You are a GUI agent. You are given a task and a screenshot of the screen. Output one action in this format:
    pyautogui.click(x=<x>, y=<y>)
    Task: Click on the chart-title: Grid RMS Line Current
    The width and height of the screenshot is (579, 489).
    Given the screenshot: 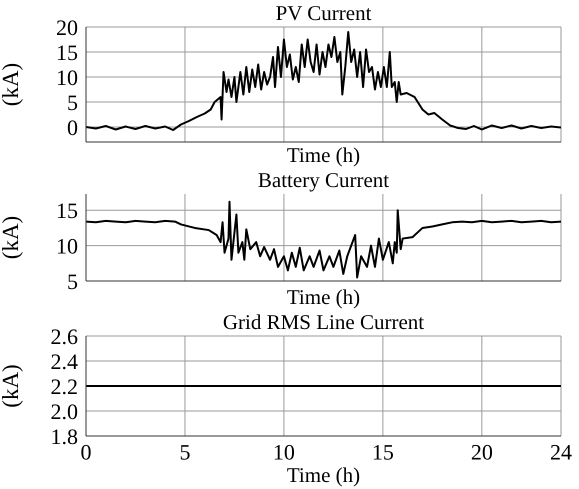 What is the action you would take?
    pyautogui.click(x=324, y=322)
    